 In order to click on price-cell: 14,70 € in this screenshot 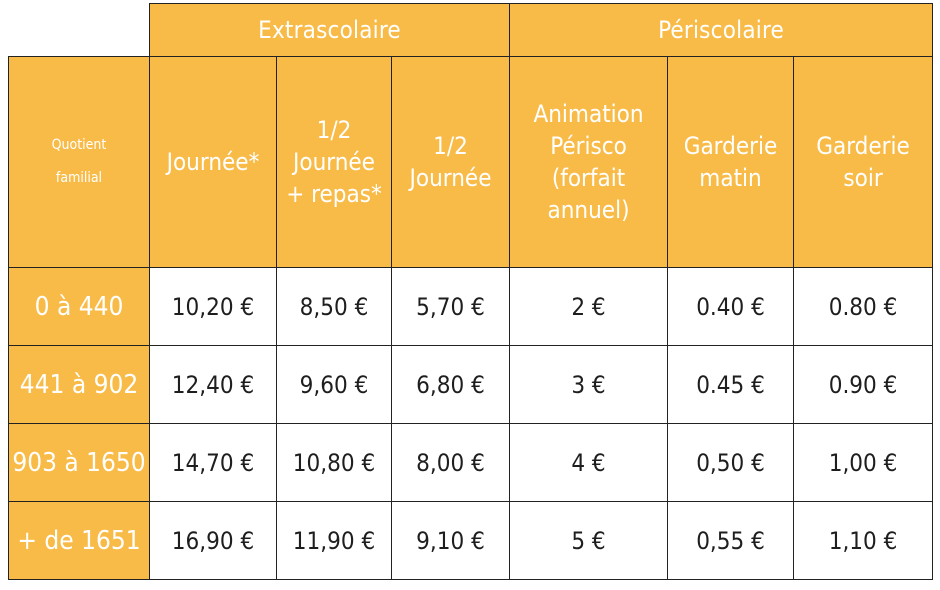, I will do `click(213, 462)`.